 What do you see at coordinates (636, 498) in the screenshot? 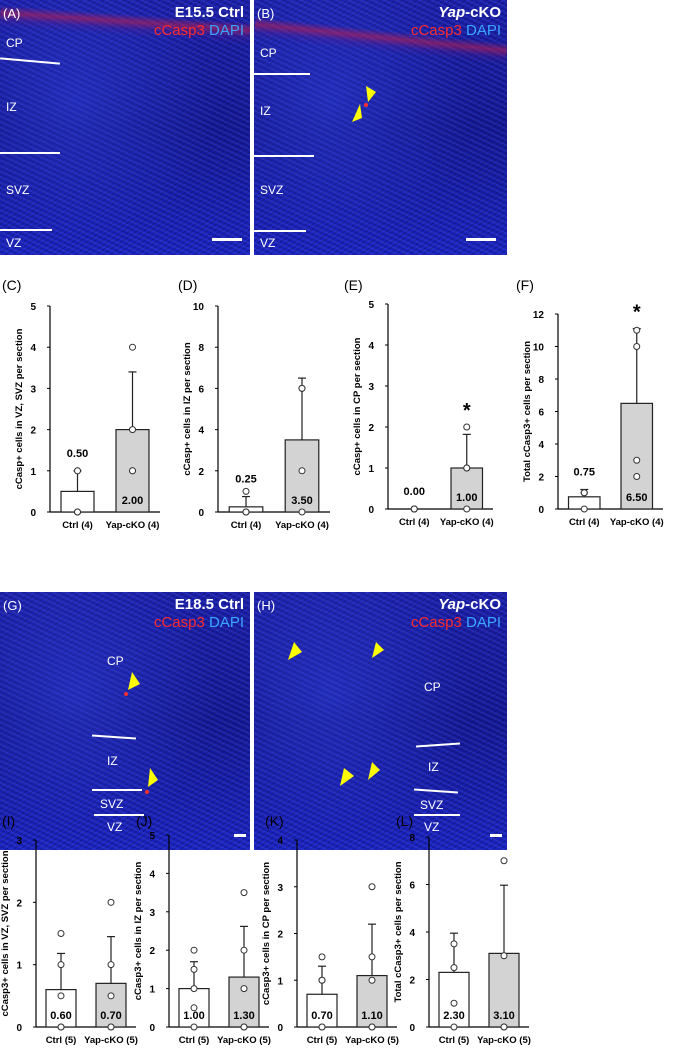
I see `value-label: 6.50` at bounding box center [636, 498].